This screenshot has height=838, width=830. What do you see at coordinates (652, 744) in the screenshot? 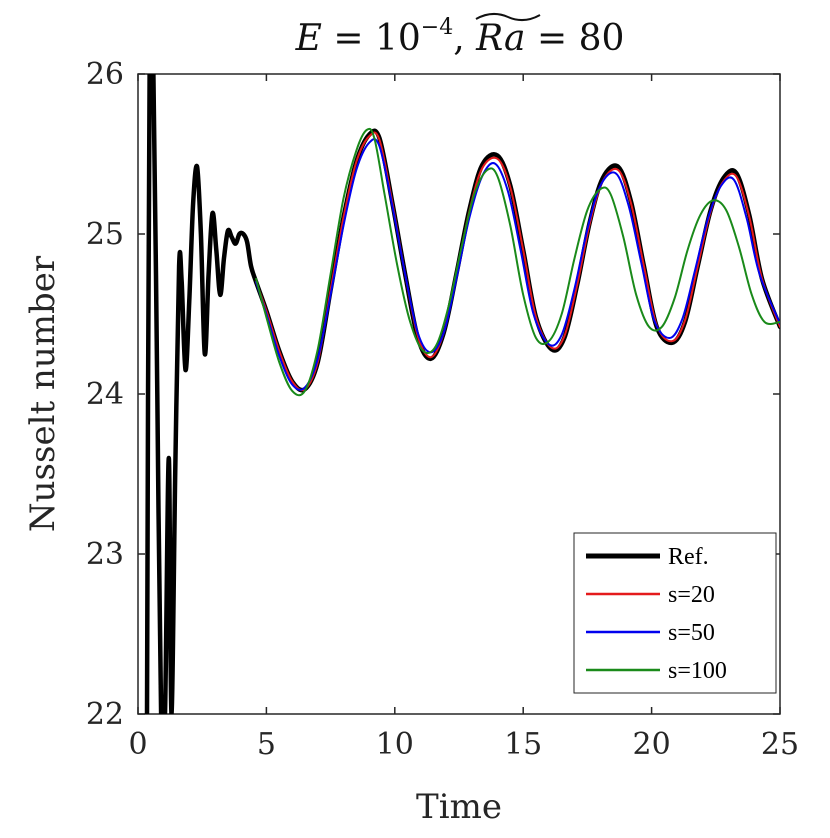
I see `x-tick-label: 20` at bounding box center [652, 744].